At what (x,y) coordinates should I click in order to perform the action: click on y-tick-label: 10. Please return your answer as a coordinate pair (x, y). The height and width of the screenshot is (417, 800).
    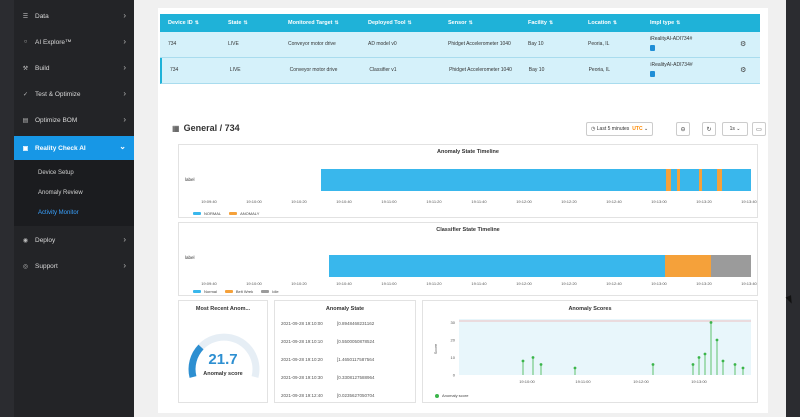
    Looking at the image, I should click on (453, 357).